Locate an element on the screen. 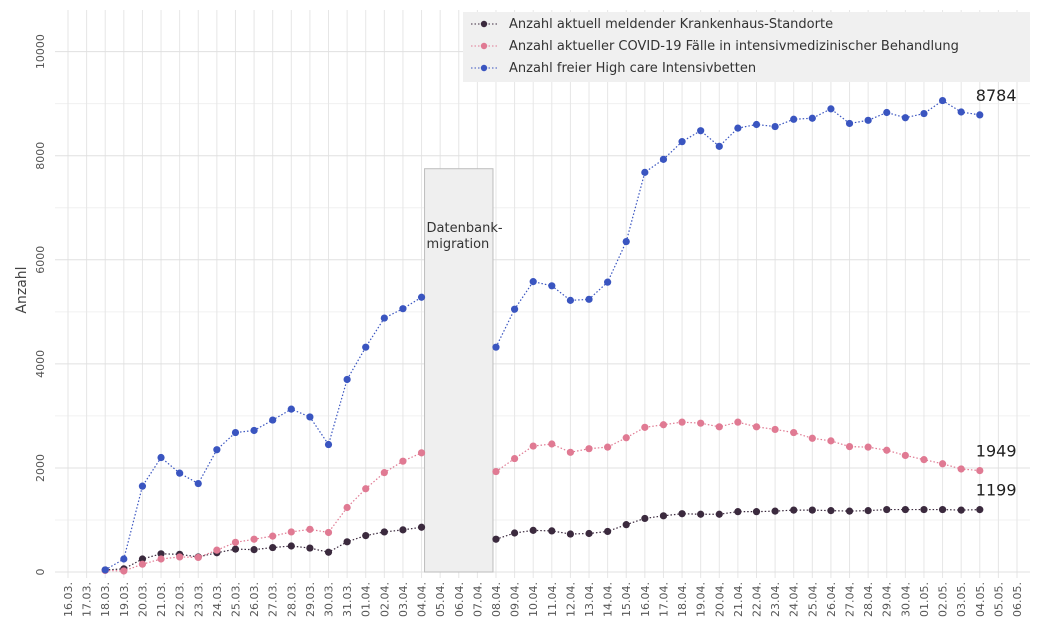 This screenshot has height=627, width=1041. y-tick-label: 10000 is located at coordinates (40, 51).